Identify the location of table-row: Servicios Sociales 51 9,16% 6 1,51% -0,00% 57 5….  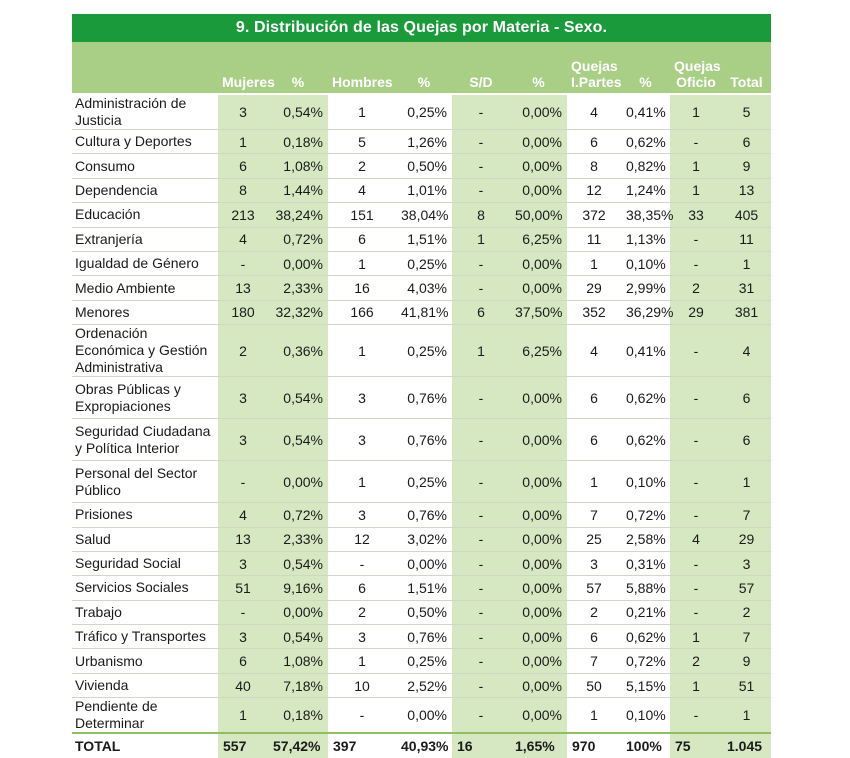
(421, 588).